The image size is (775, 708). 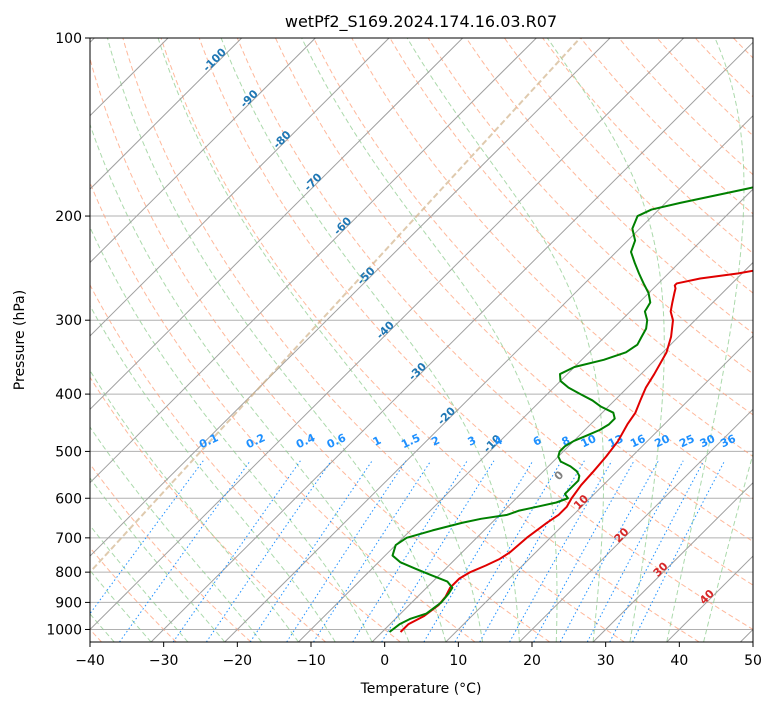 I want to click on x-tick-label: 50, so click(x=753, y=661).